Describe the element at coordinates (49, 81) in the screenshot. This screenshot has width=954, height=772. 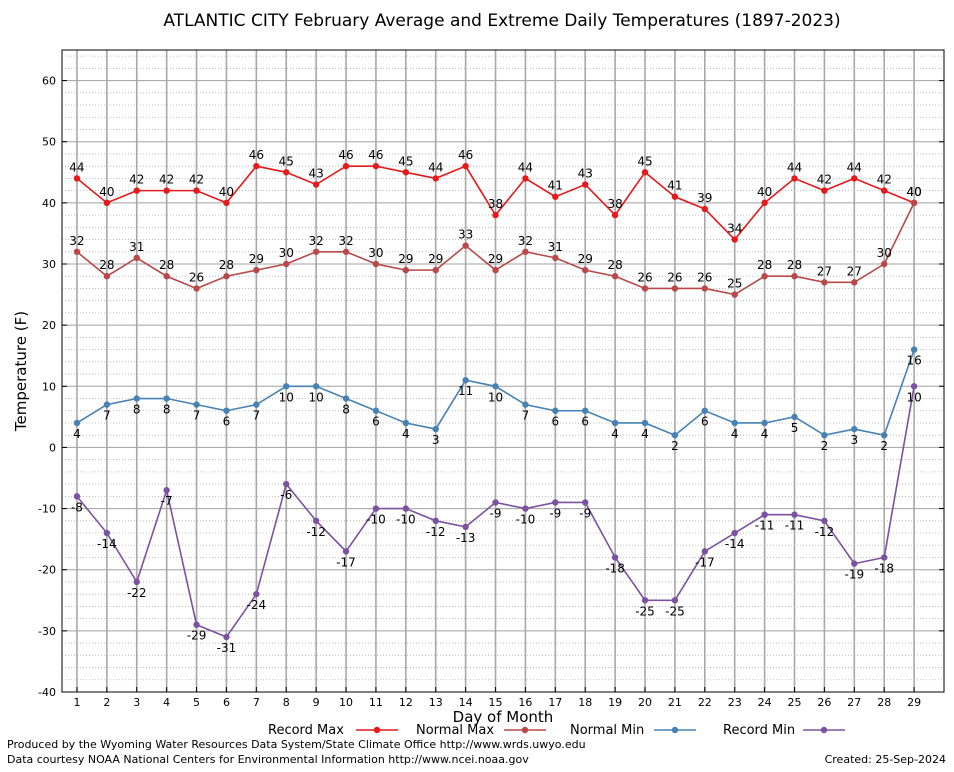
I see `y-tick-label: 60` at that location.